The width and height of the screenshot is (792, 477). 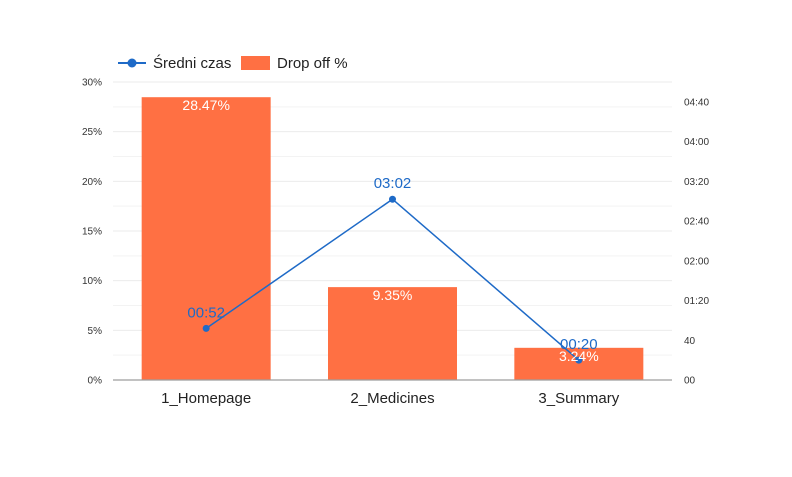 I want to click on y-left-tick-label: 25%, so click(x=92, y=132).